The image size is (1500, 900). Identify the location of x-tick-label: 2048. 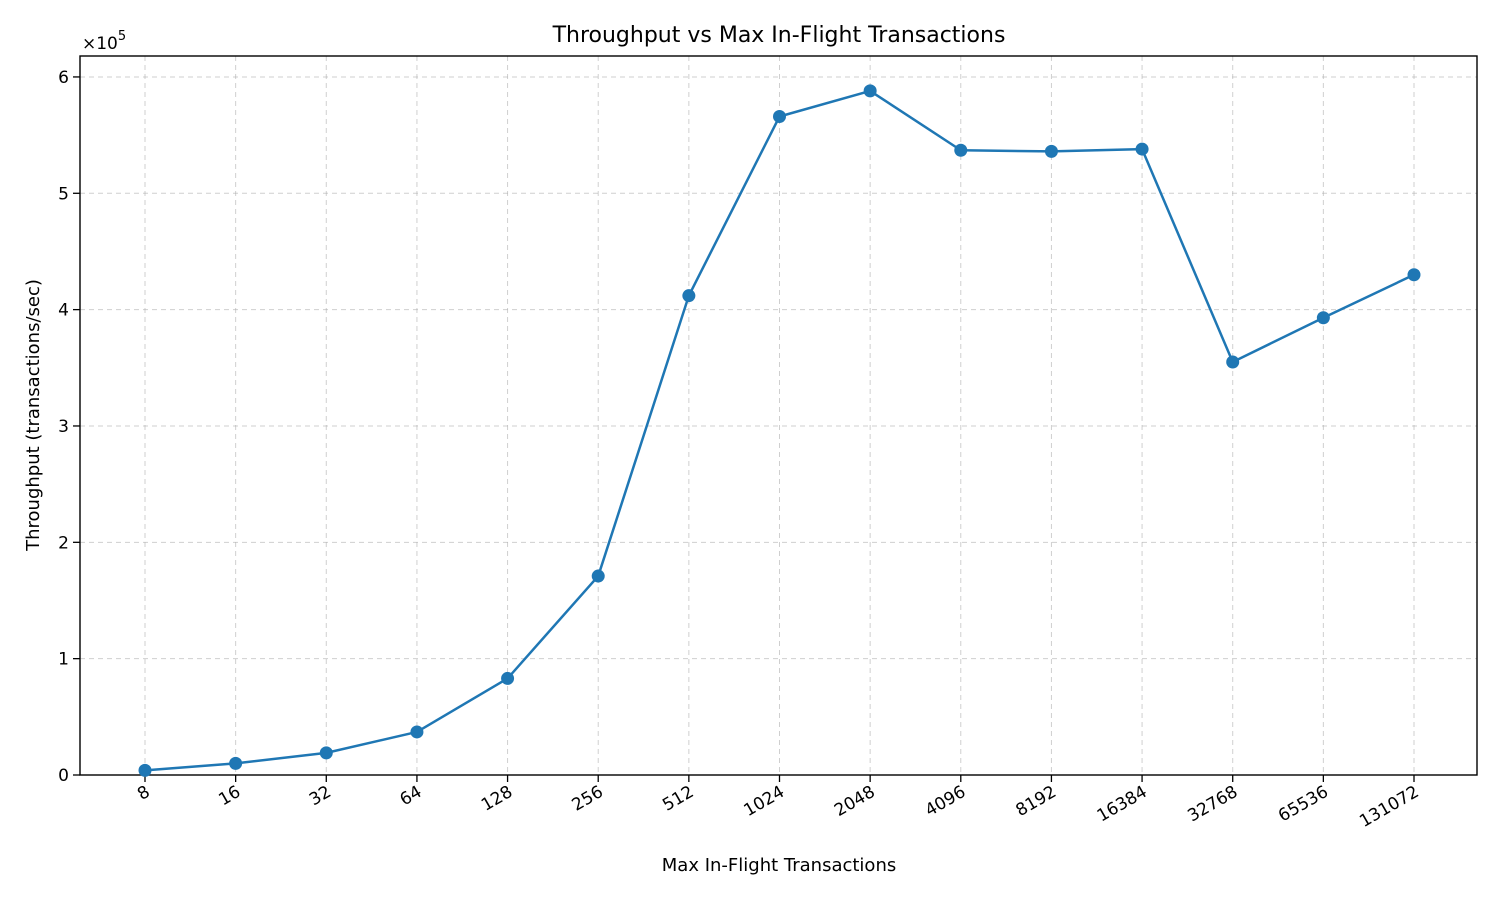
(854, 801).